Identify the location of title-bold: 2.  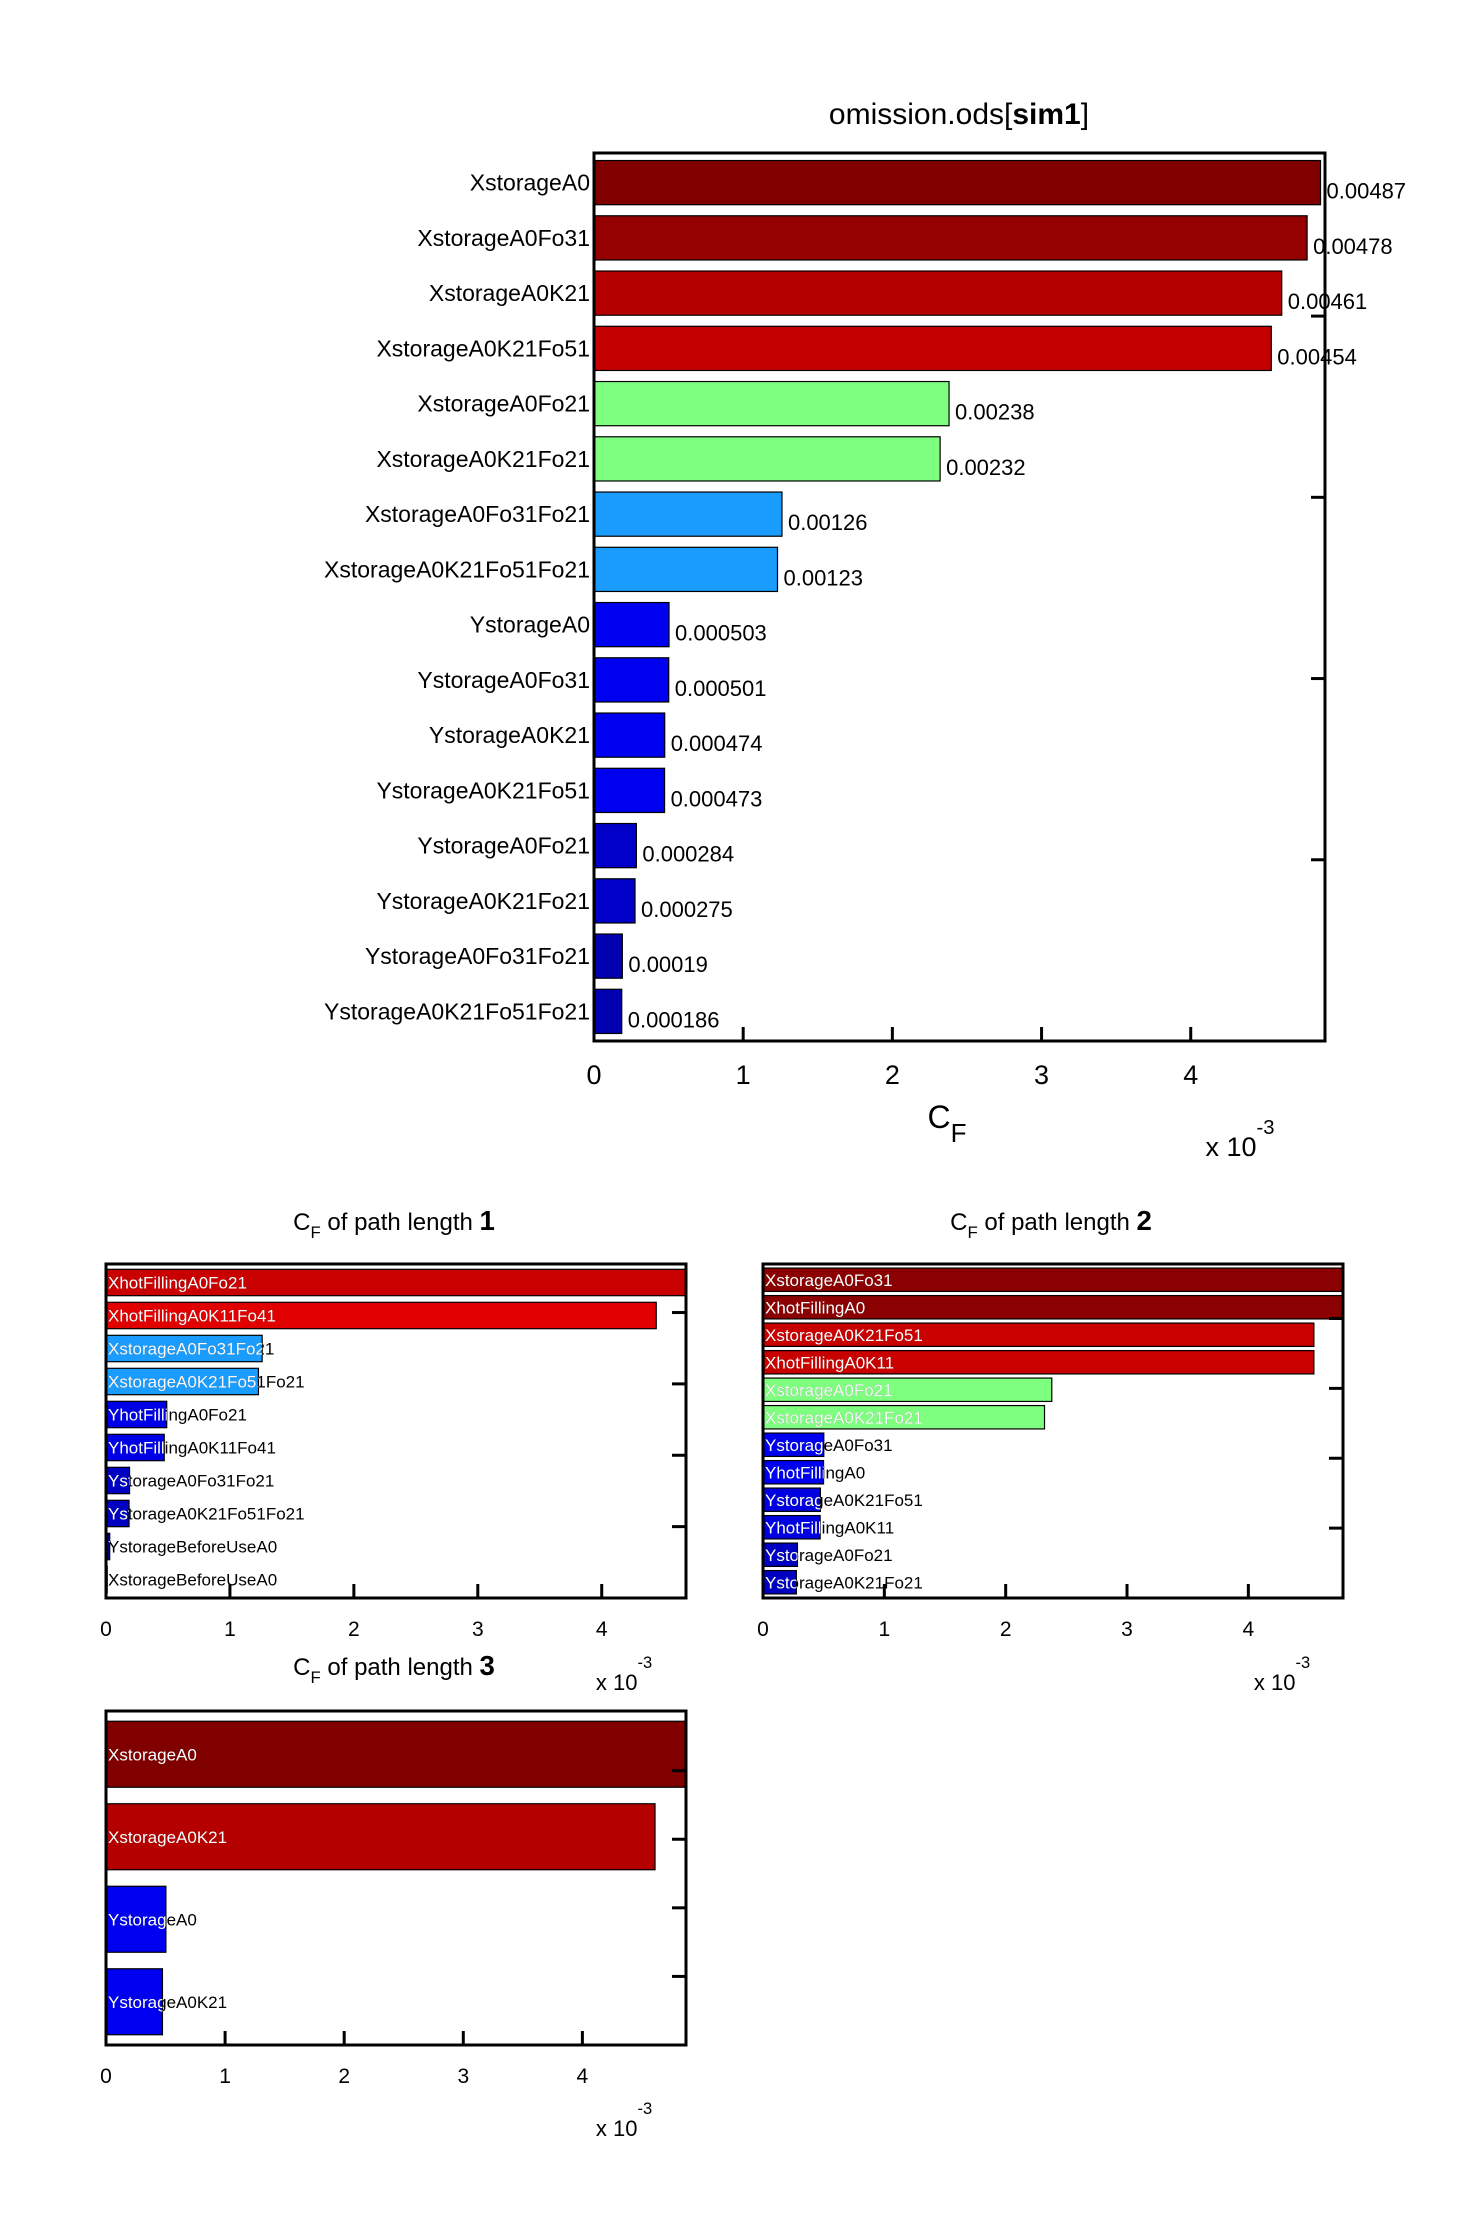
(1144, 1220).